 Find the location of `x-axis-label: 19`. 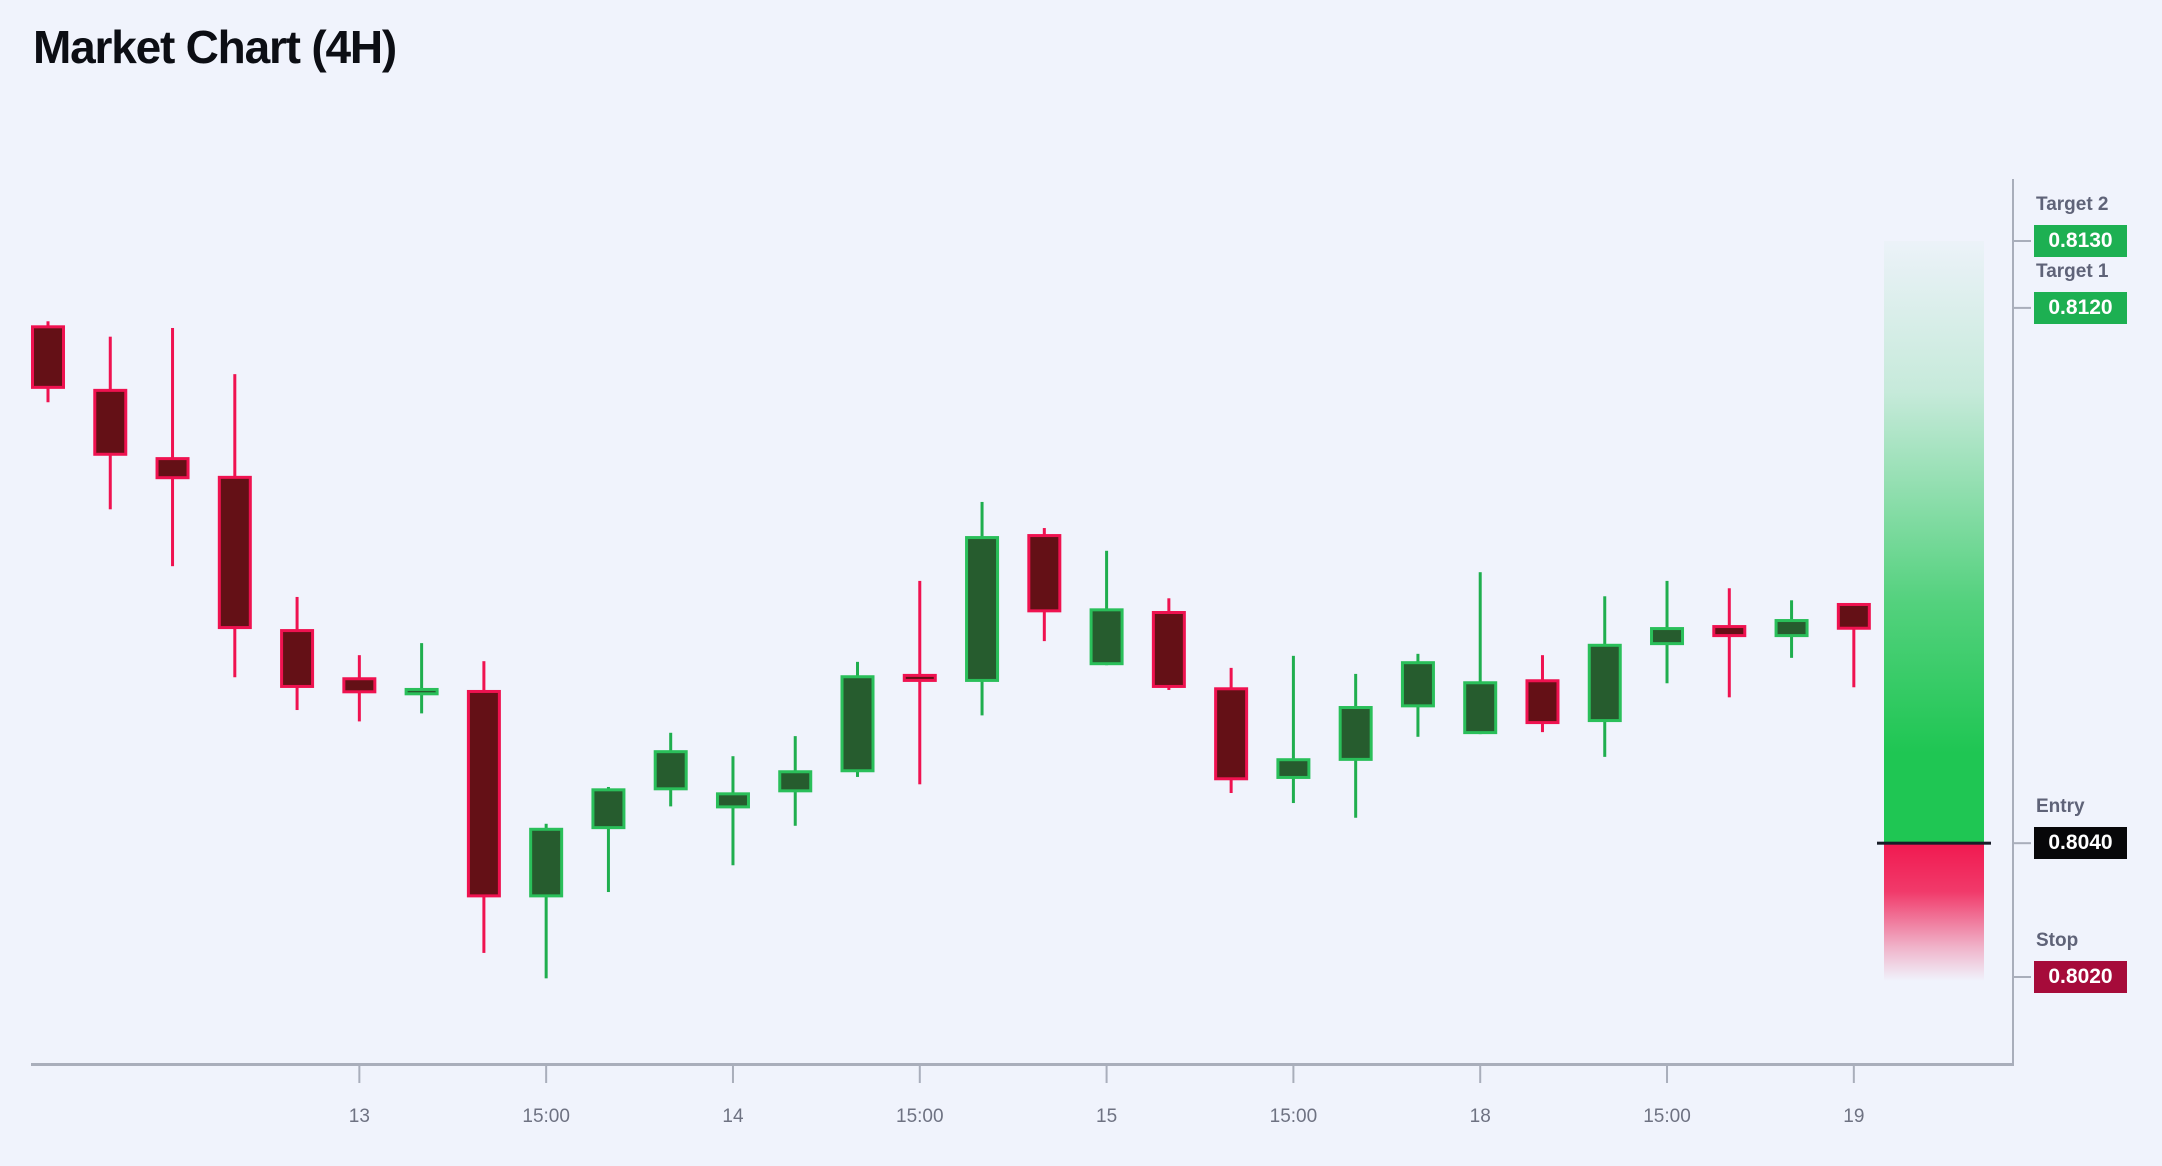

x-axis-label: 19 is located at coordinates (1853, 1116).